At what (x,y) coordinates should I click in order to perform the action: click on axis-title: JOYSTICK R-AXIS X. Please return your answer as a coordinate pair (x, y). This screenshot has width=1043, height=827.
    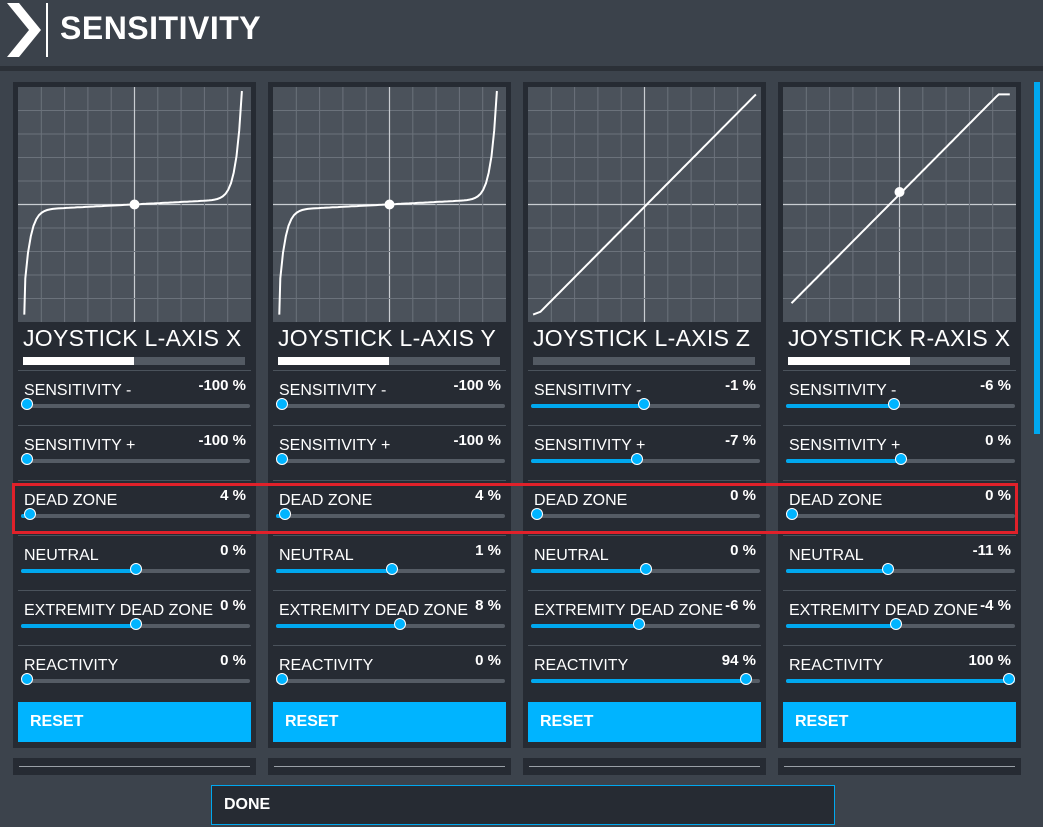
    Looking at the image, I should click on (899, 338).